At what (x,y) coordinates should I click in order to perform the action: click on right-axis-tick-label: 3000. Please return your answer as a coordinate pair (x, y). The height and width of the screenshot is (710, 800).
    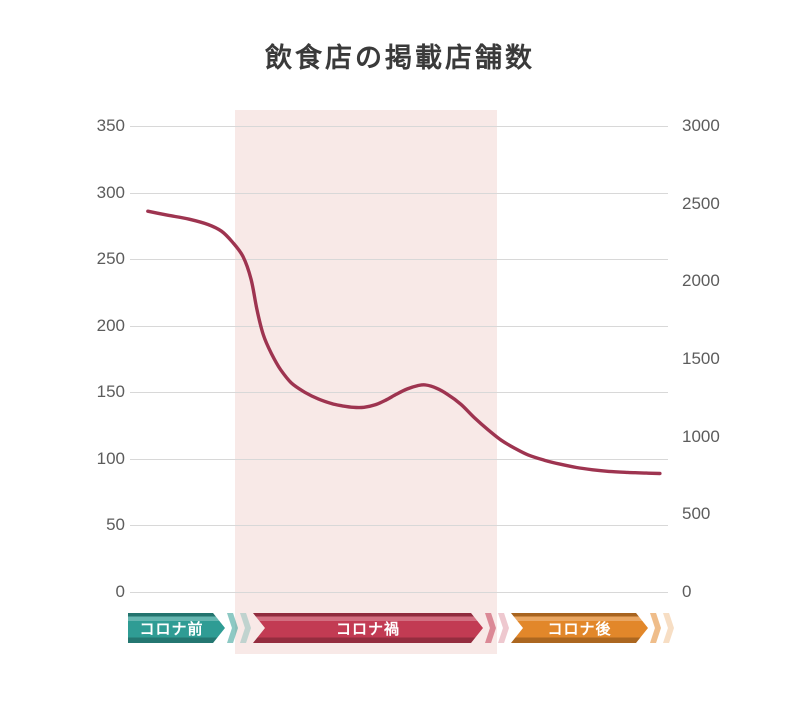
    Looking at the image, I should click on (701, 125).